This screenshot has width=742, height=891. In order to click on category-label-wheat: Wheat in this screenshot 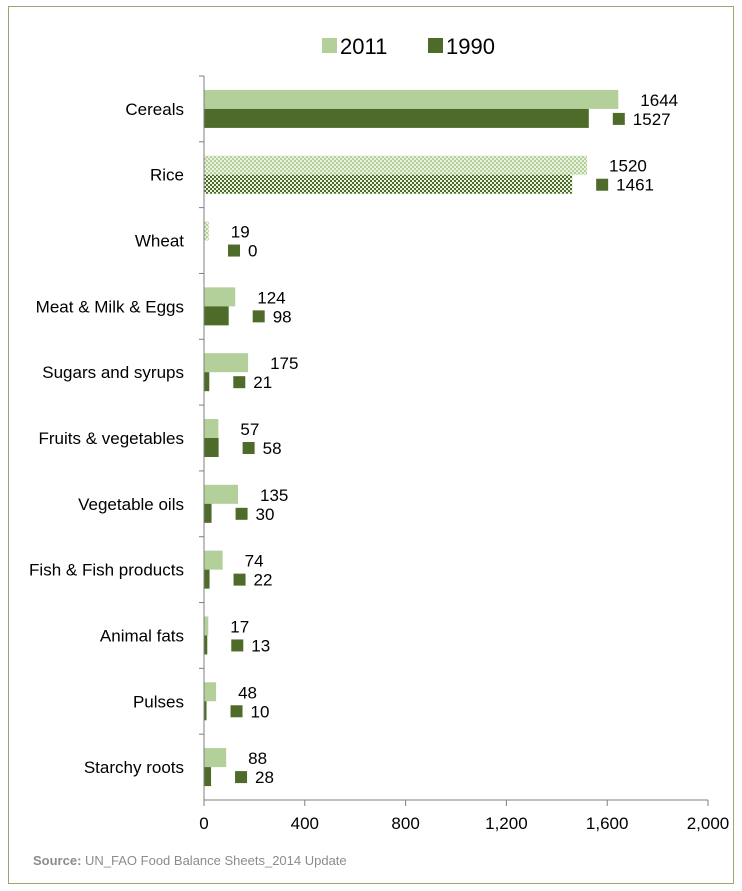, I will do `click(159, 241)`.